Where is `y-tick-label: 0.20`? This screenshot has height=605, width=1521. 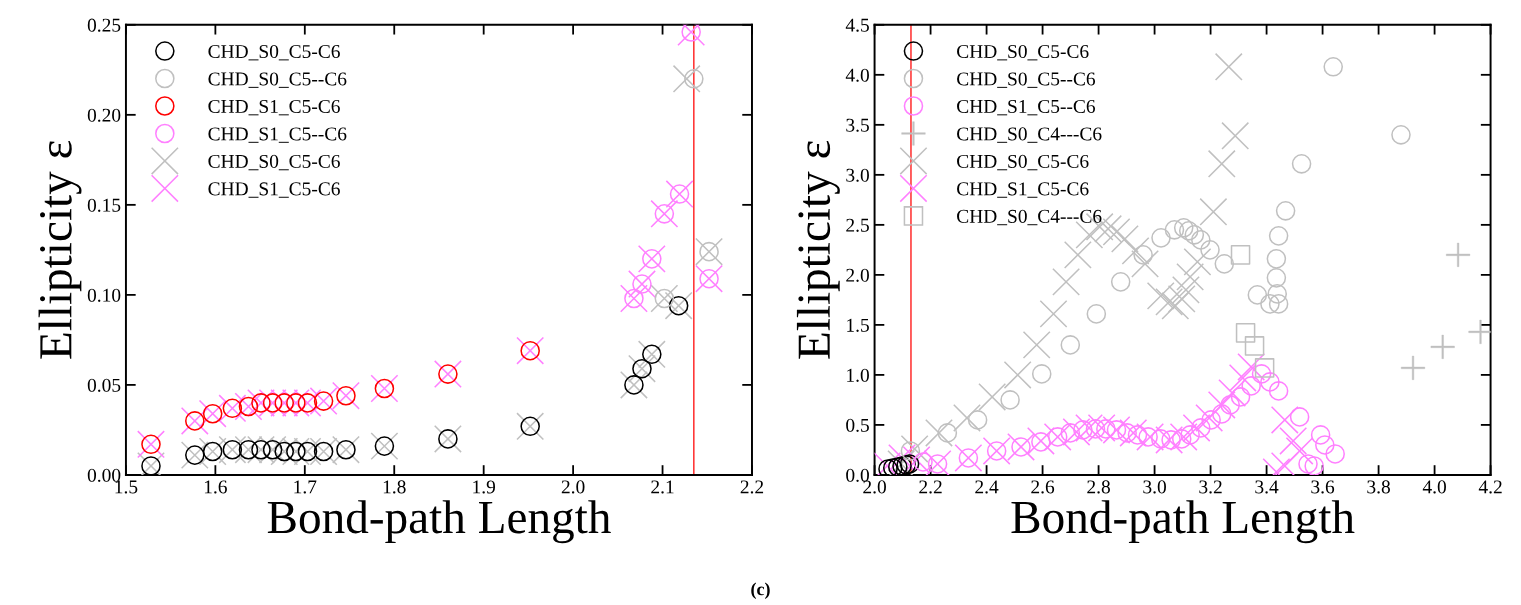 y-tick-label: 0.20 is located at coordinates (104, 115).